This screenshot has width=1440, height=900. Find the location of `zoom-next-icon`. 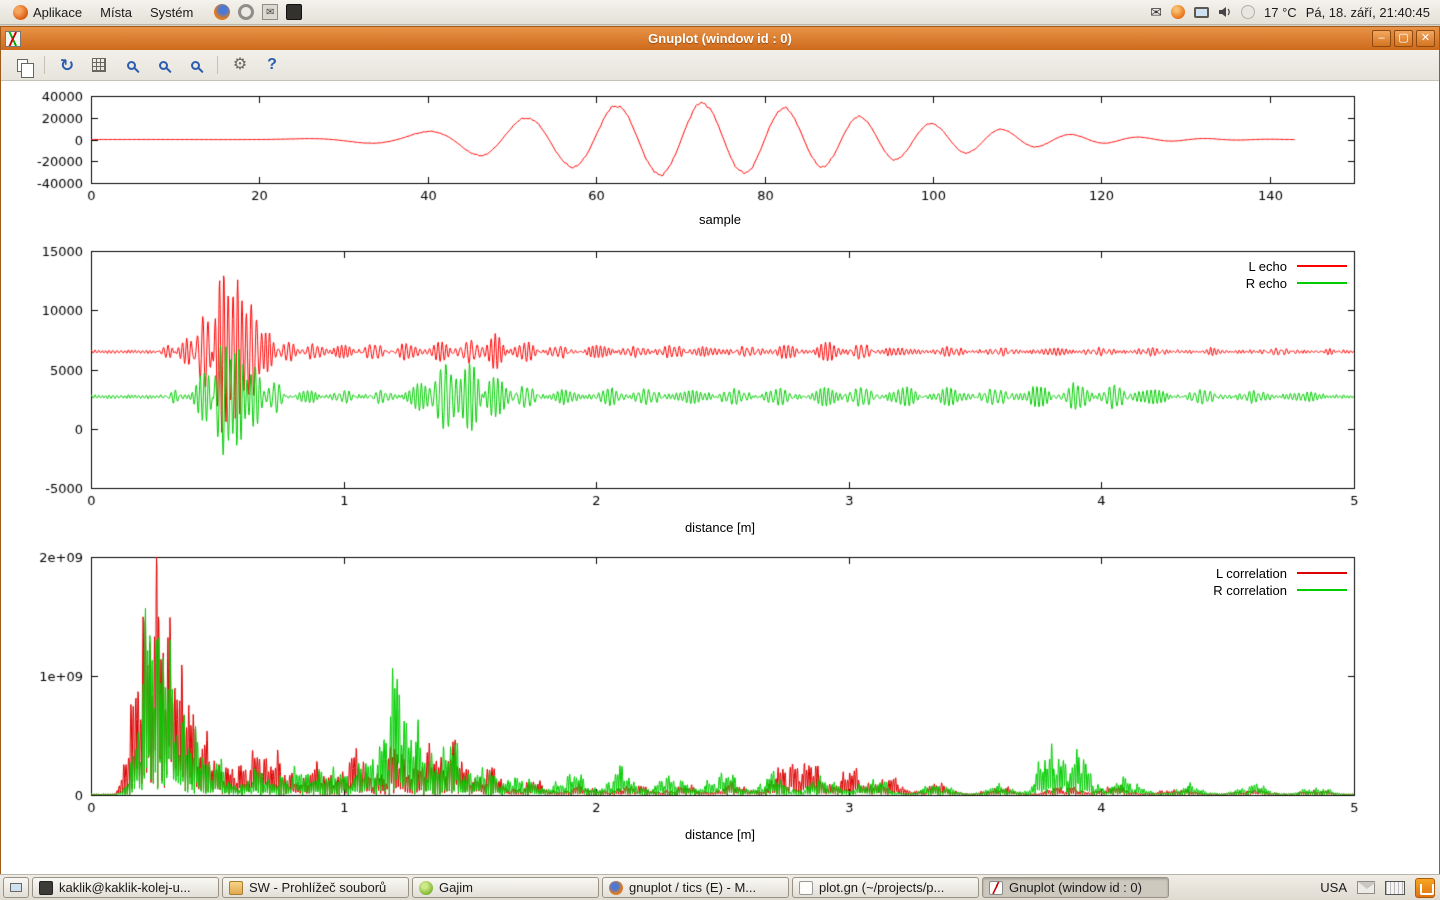

zoom-next-icon is located at coordinates (163, 65).